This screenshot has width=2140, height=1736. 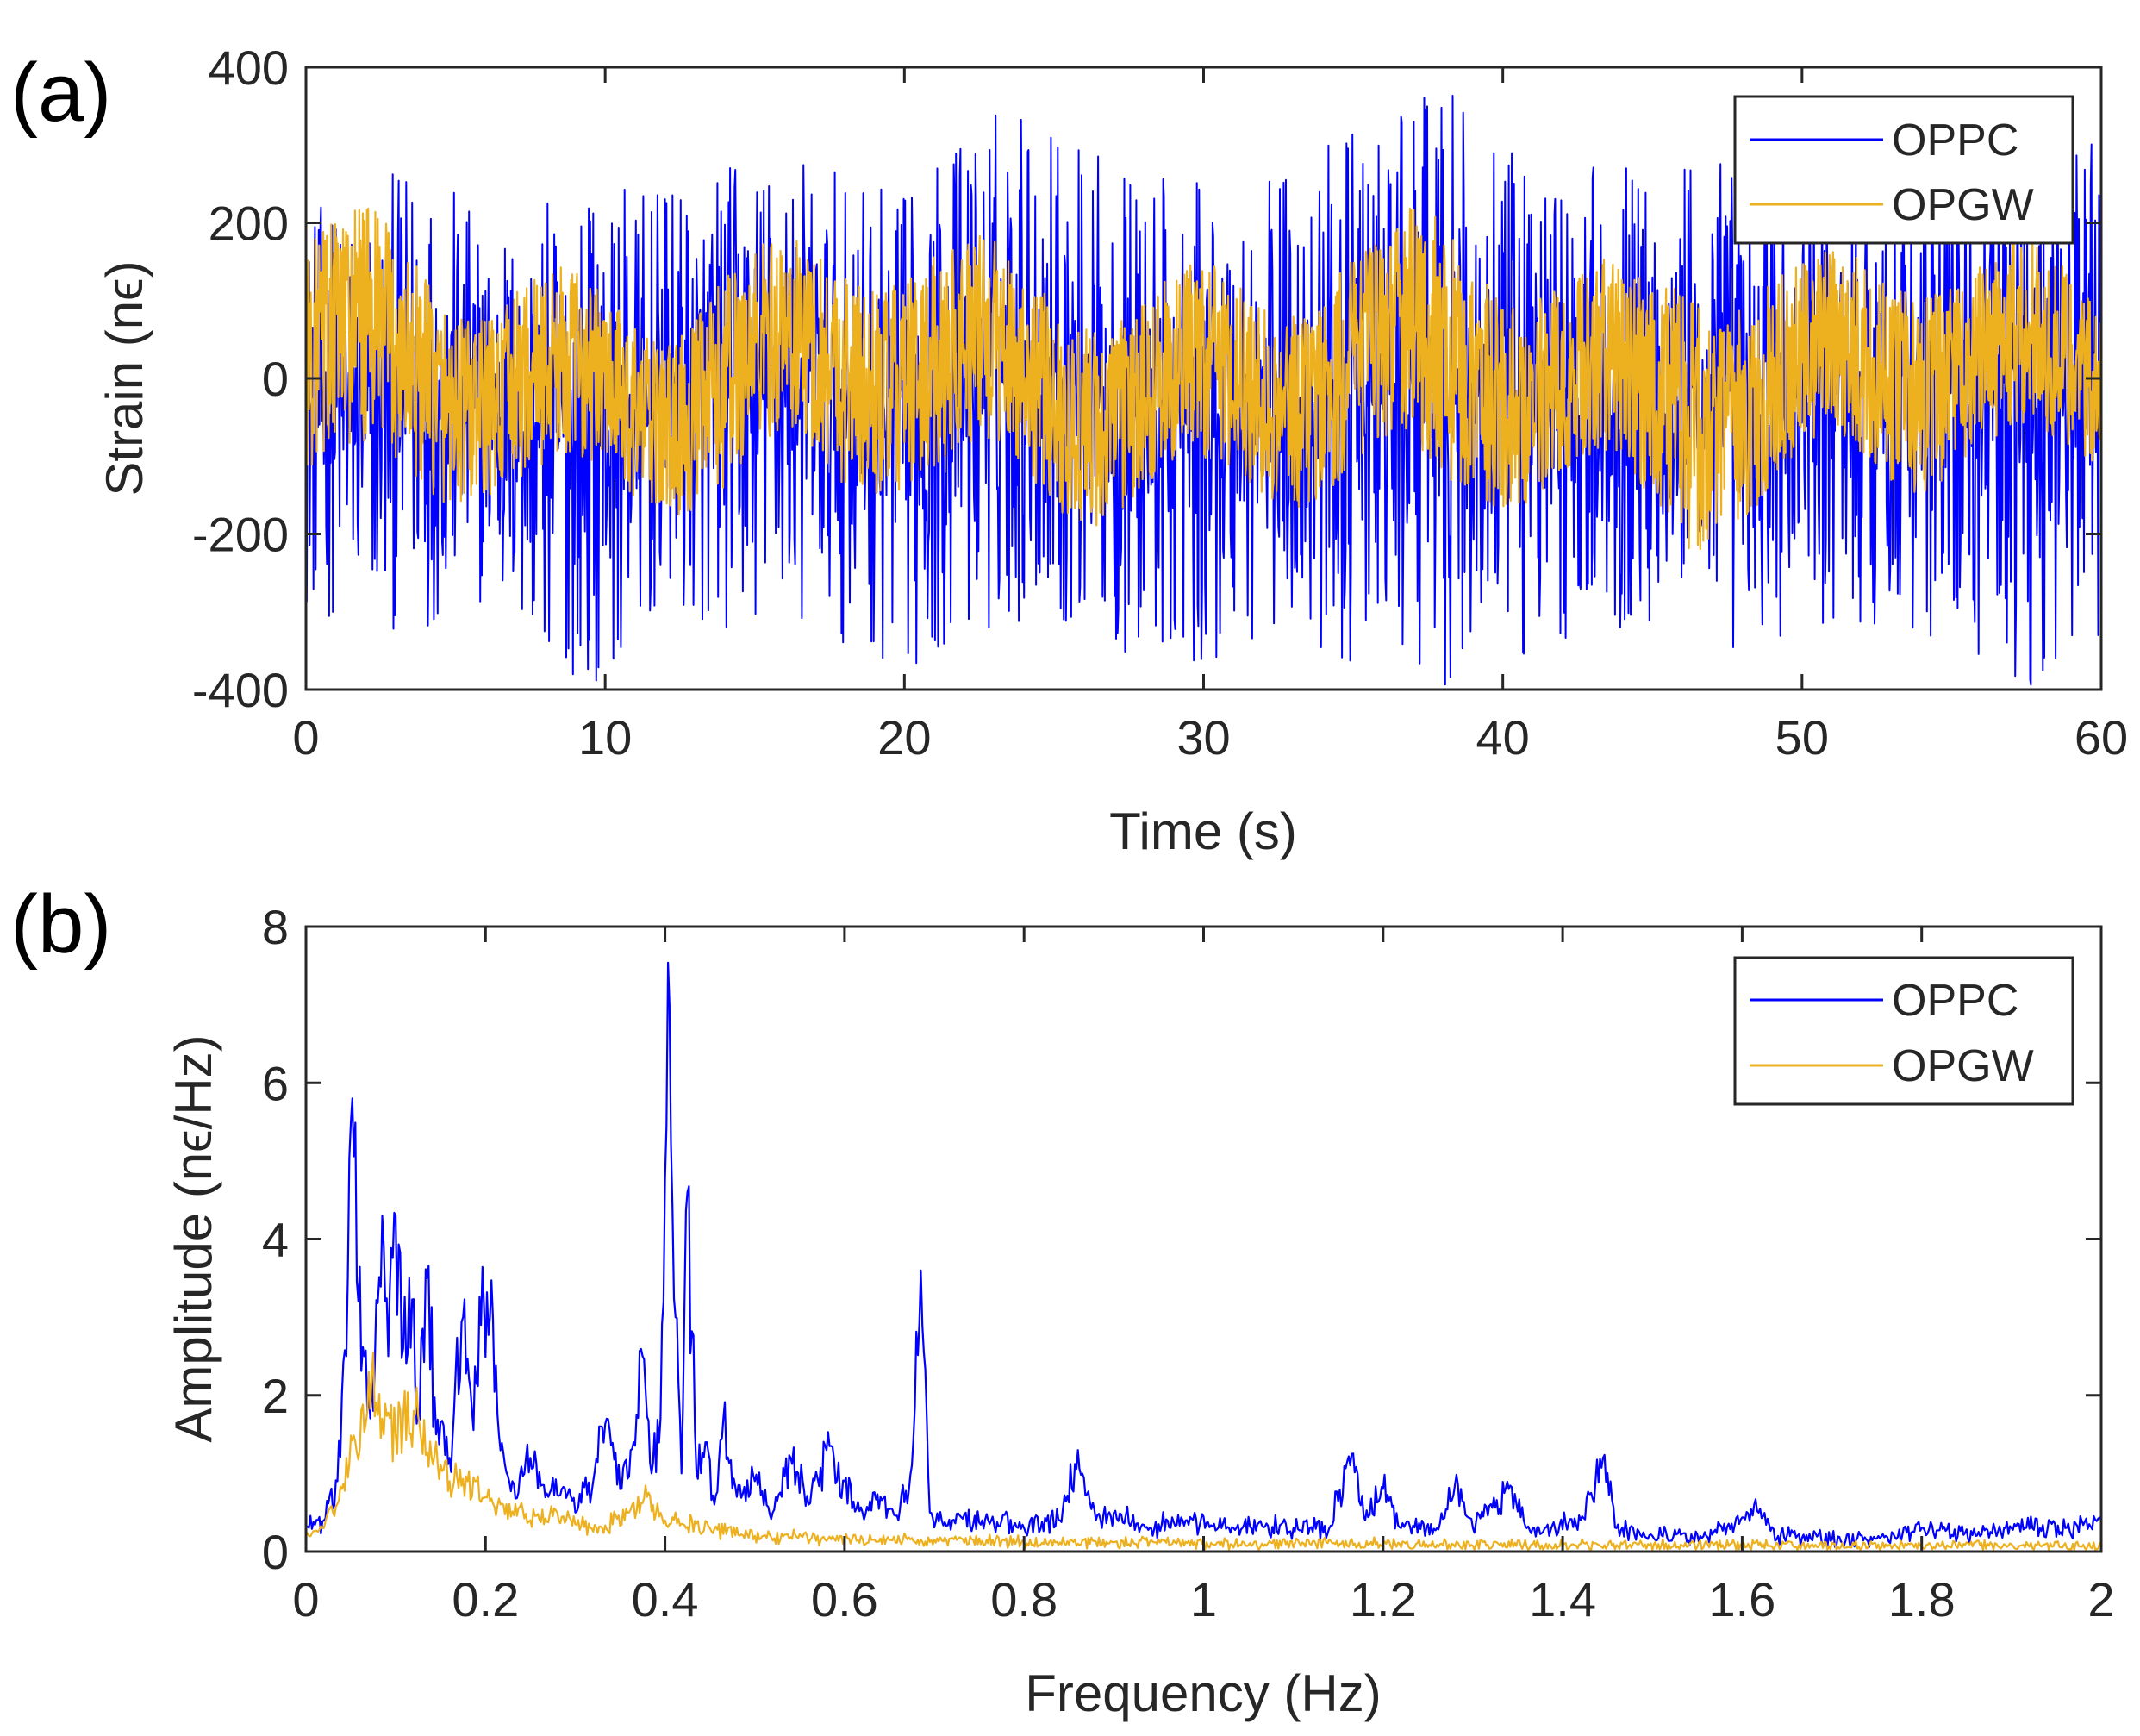 What do you see at coordinates (1024, 1599) in the screenshot?
I see `x-tick-label: 0.8` at bounding box center [1024, 1599].